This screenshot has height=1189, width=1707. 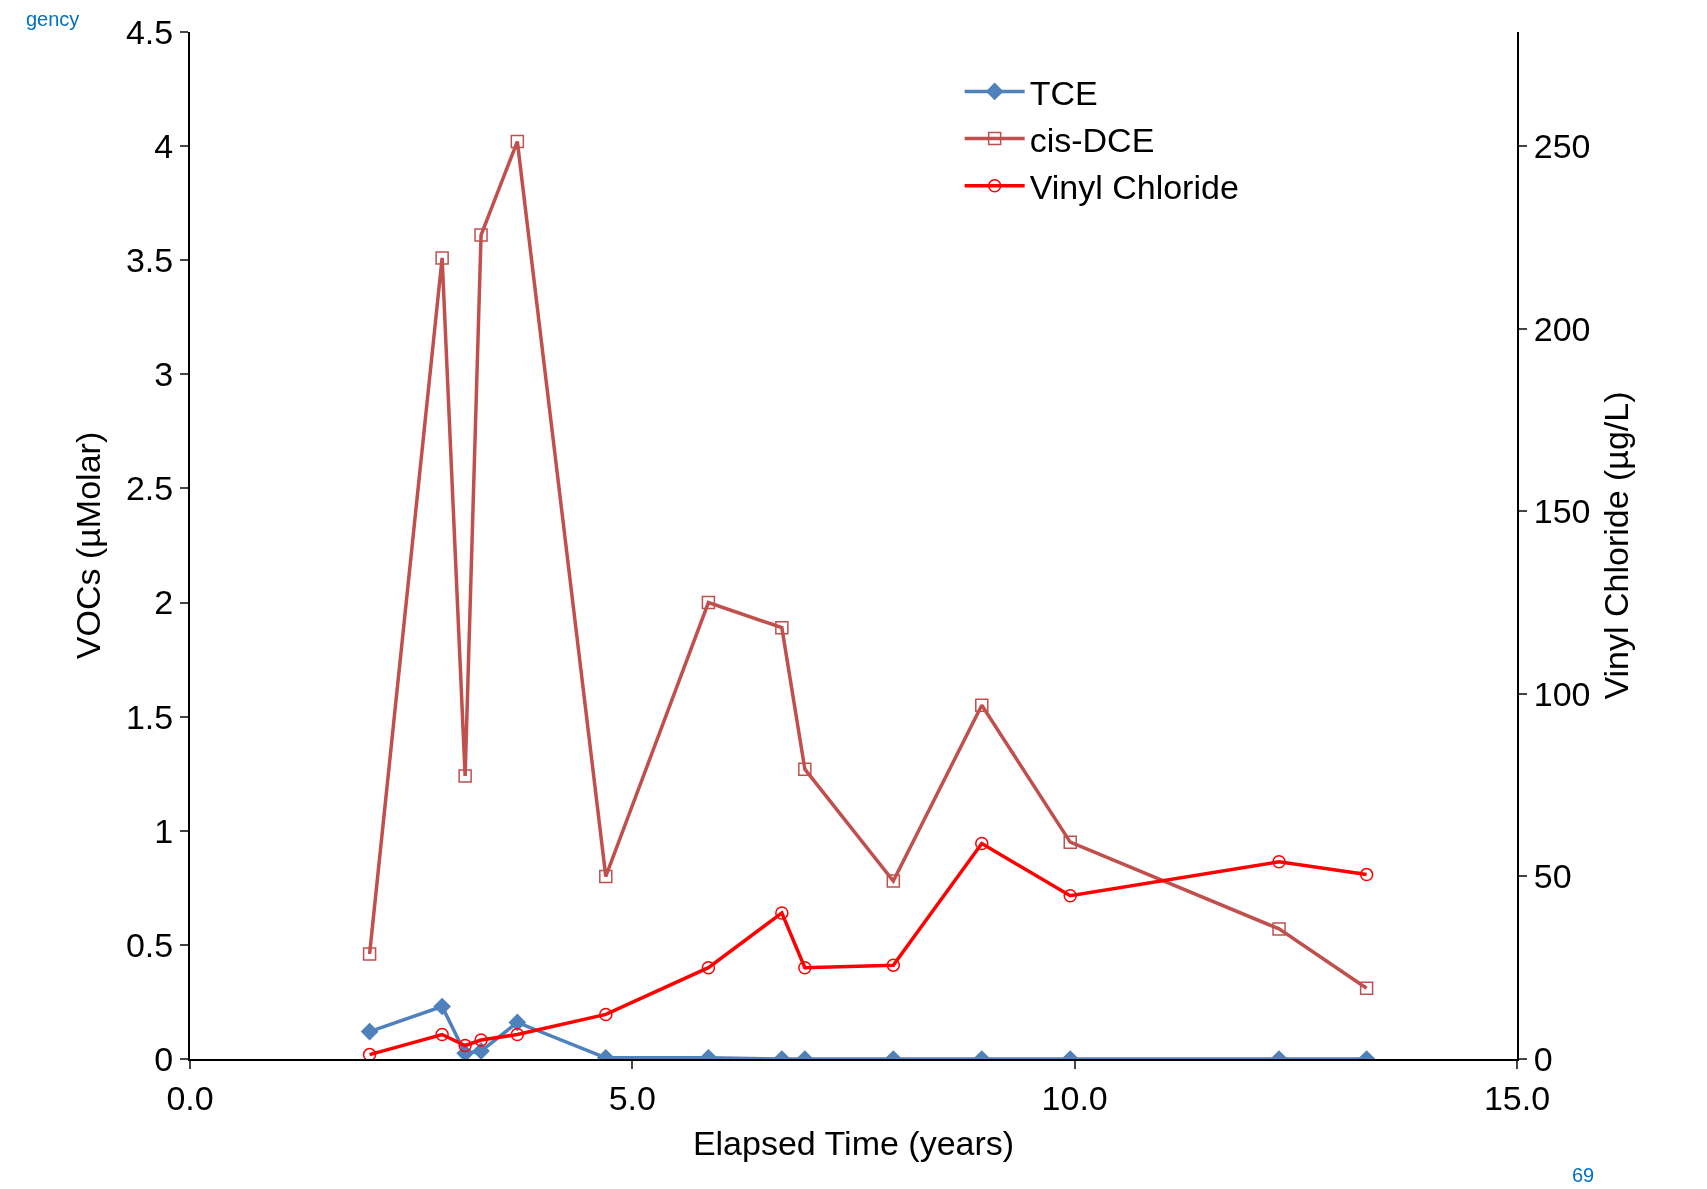 What do you see at coordinates (190, 1097) in the screenshot?
I see `x-tick-label: 0.0` at bounding box center [190, 1097].